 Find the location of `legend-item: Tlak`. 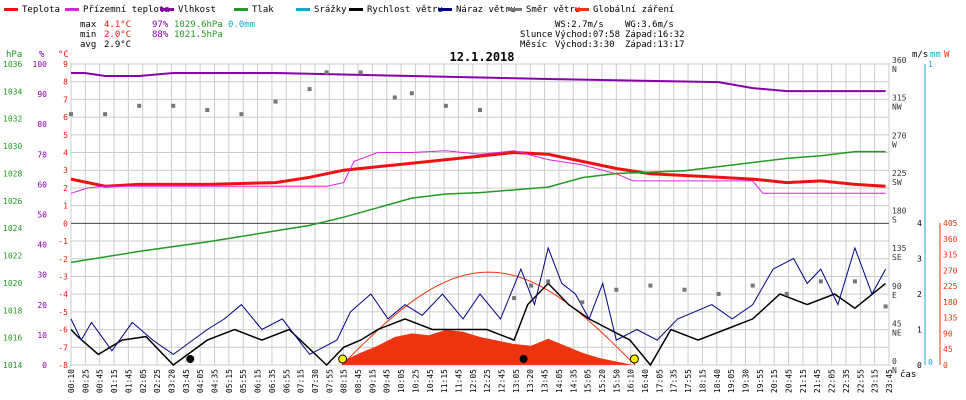

legend-item: Tlak is located at coordinates (263, 10).